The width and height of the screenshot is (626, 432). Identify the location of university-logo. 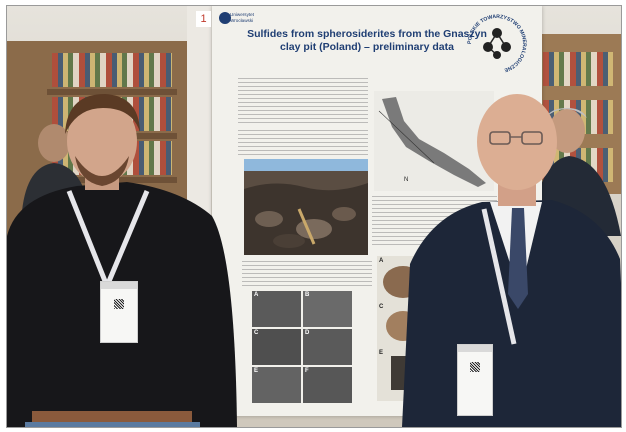
(225, 18).